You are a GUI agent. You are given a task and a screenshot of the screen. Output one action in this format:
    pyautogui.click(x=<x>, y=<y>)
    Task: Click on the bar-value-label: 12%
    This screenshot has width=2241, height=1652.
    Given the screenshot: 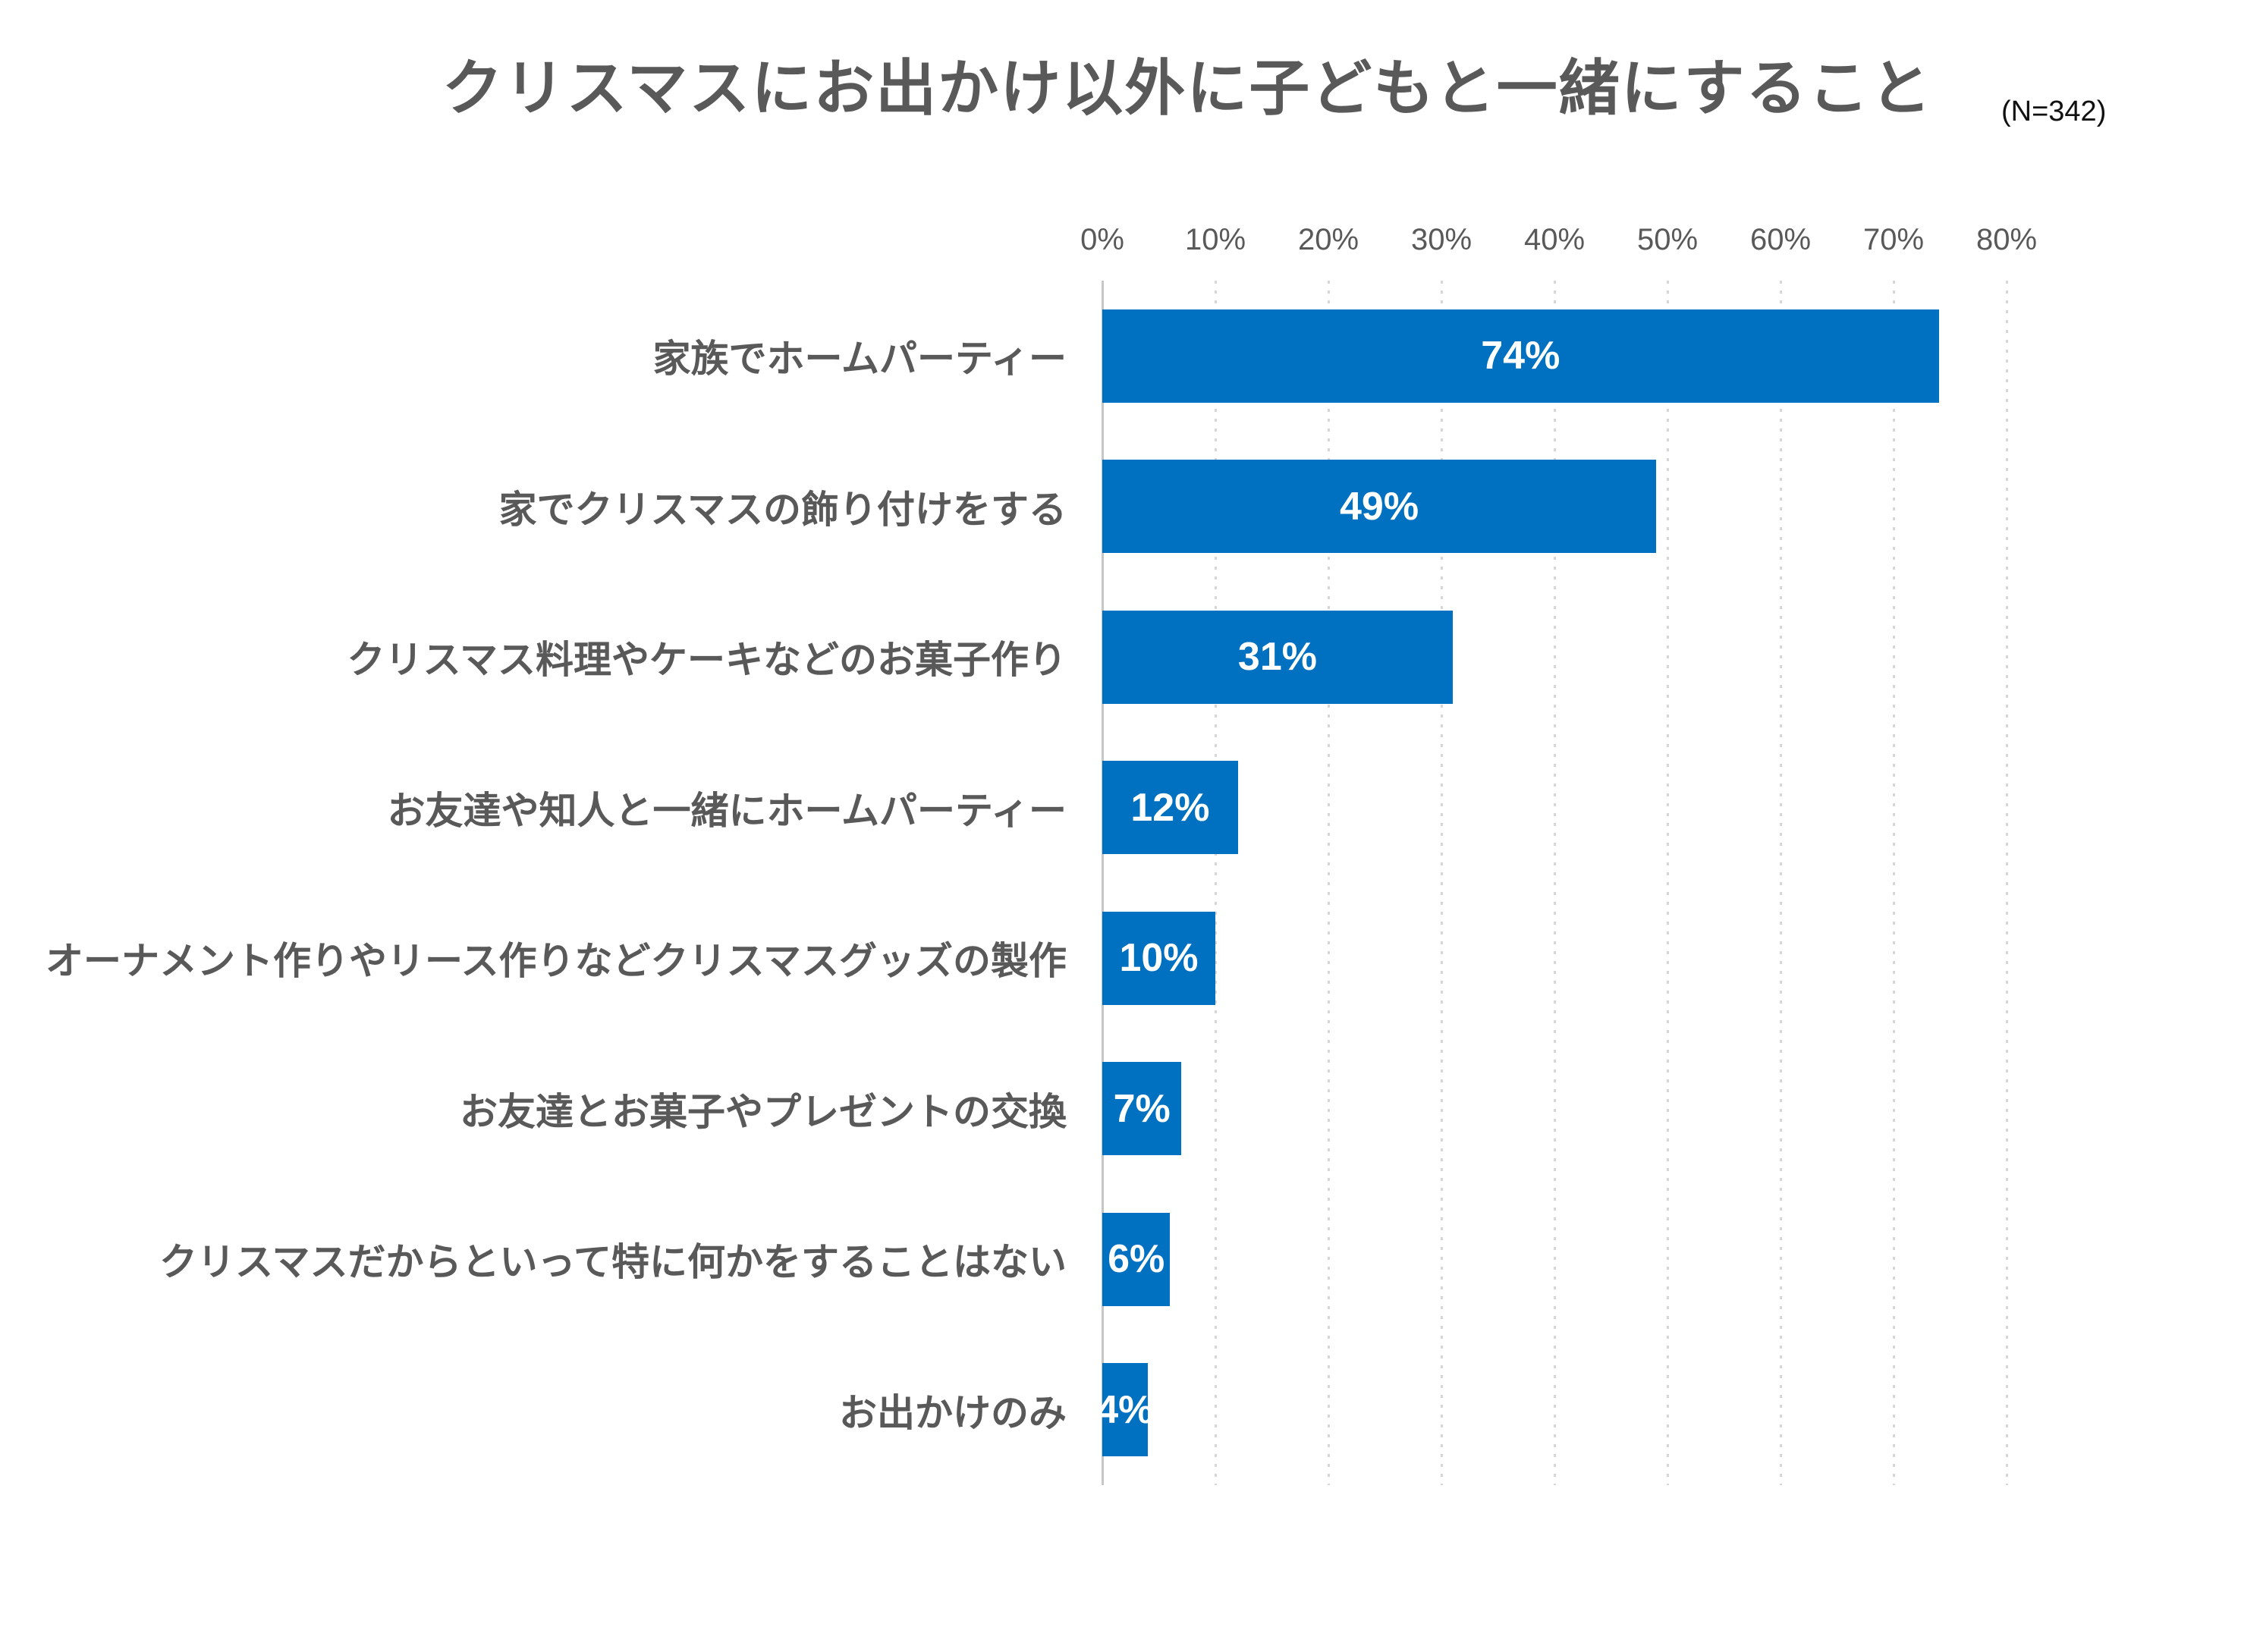 What is the action you would take?
    pyautogui.click(x=1170, y=808)
    